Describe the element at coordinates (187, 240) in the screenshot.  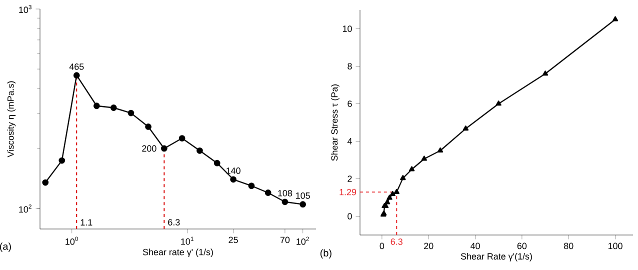
I see `x-tick-label: 10$^{1}$` at that location.